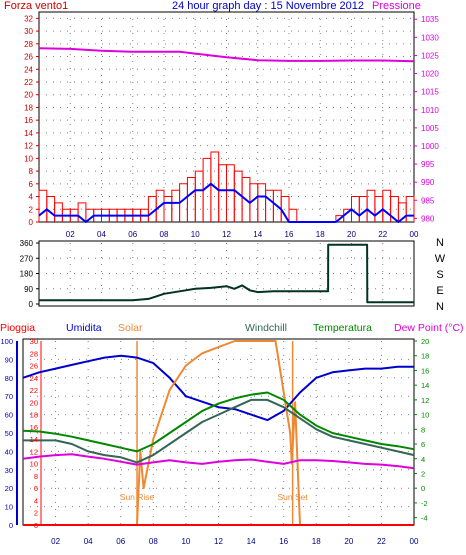 This screenshot has width=466, height=555. I want to click on temp-right-tick-label: 0, so click(423, 488).